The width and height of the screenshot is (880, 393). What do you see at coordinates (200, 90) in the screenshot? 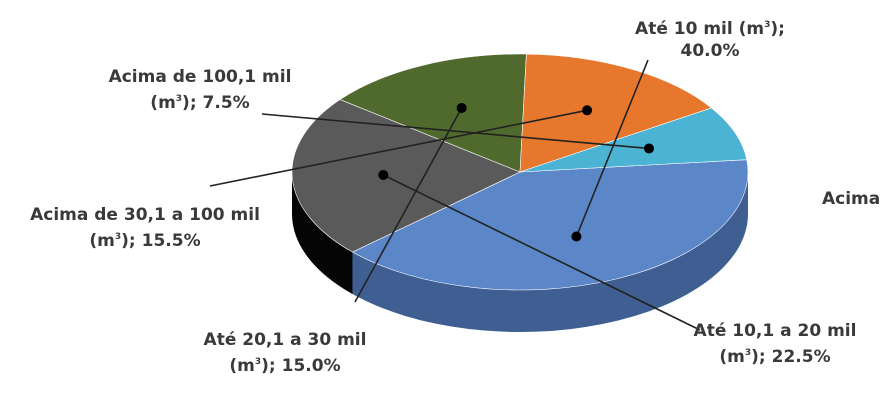
I see `label-acima-100-1-mil: Acima de 100,1 mil (m3); 7.5%` at bounding box center [200, 90].